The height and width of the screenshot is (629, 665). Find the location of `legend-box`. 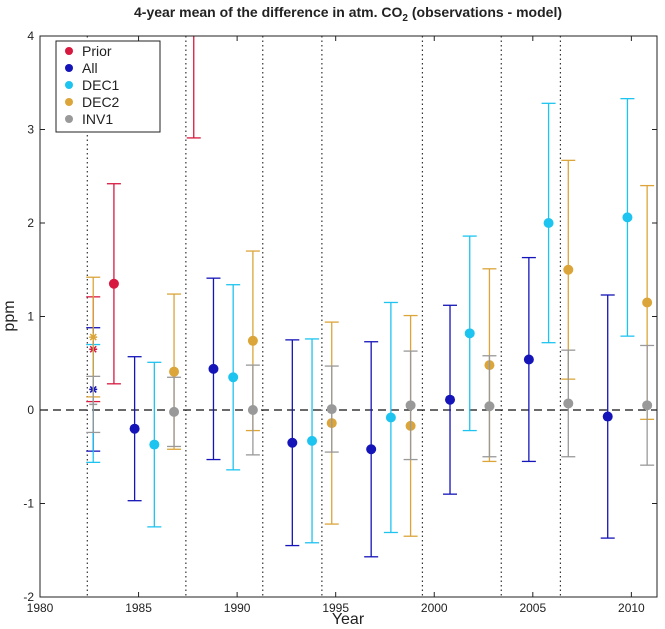

legend-box is located at coordinates (108, 86).